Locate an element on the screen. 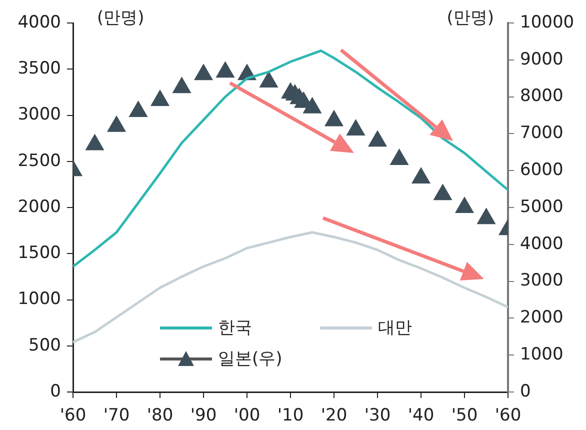 Image resolution: width=586 pixels, height=430 pixels. y2-tick-label: 0 is located at coordinates (525, 391).